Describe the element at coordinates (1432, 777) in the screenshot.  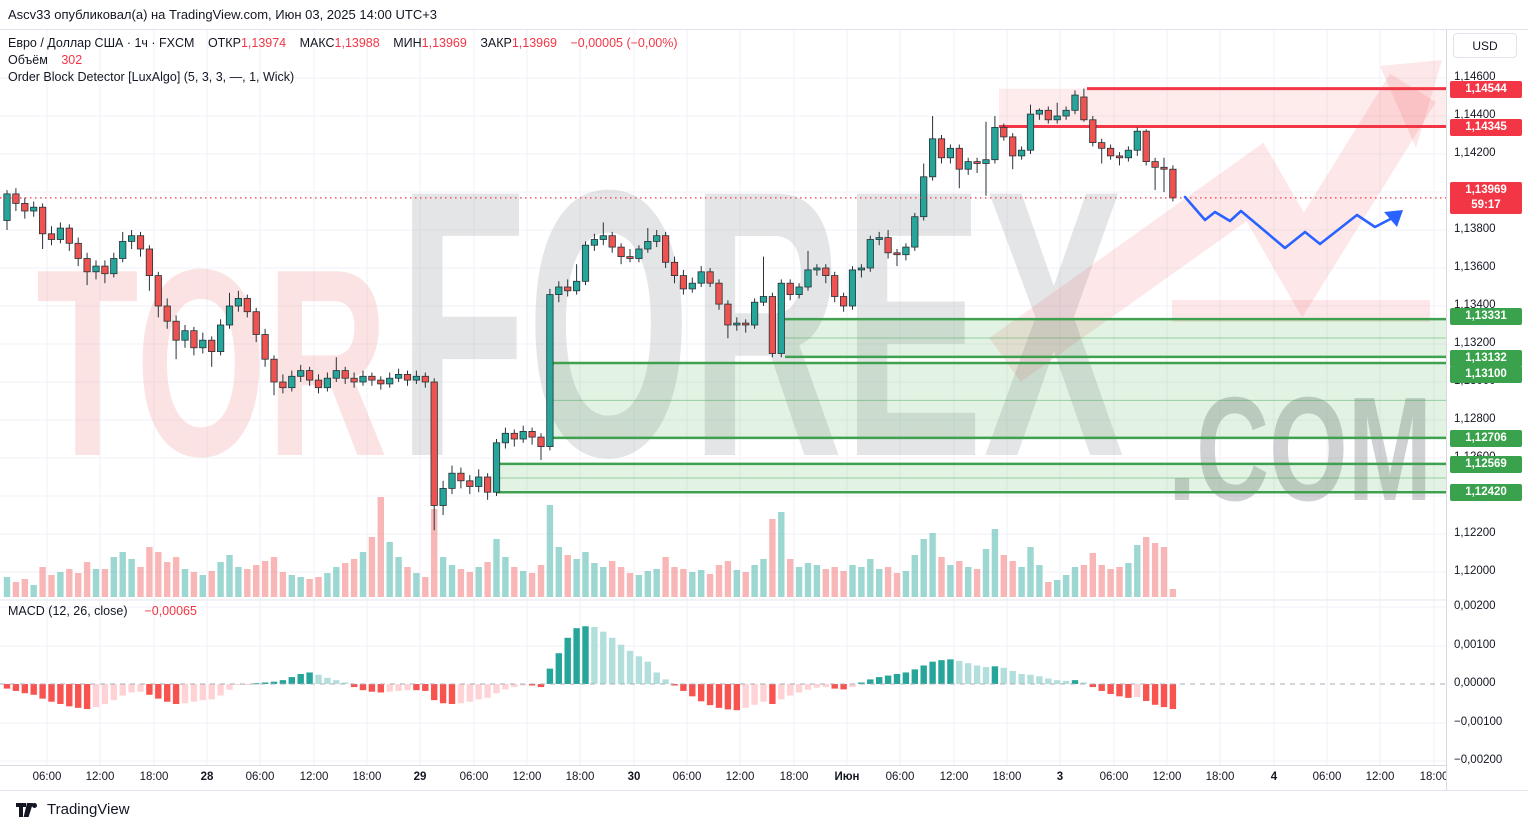
I see `time-tick-label: 18:00` at that location.